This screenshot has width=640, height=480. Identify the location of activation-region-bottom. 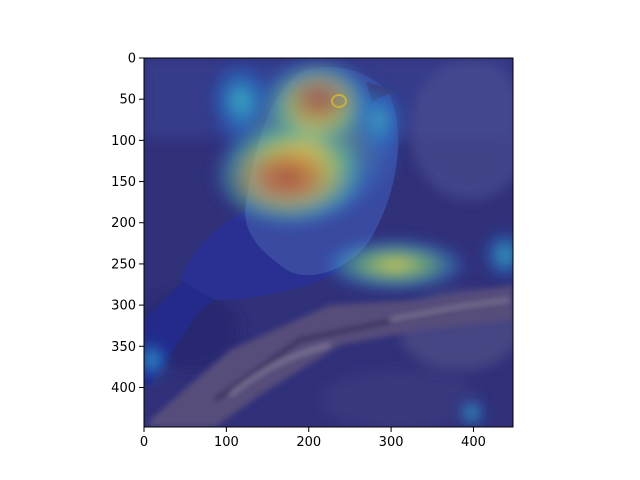
(472, 412).